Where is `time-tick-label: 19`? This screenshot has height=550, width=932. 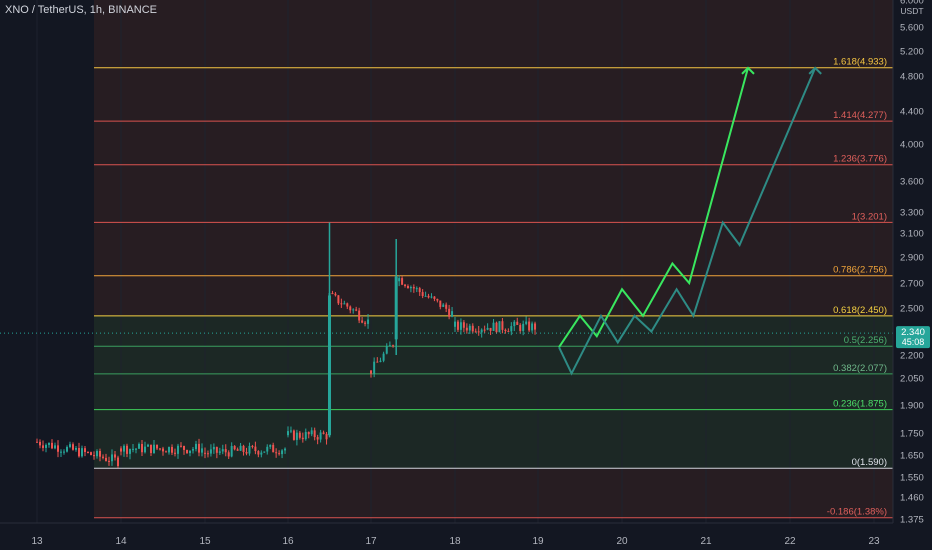 time-tick-label: 19 is located at coordinates (538, 541).